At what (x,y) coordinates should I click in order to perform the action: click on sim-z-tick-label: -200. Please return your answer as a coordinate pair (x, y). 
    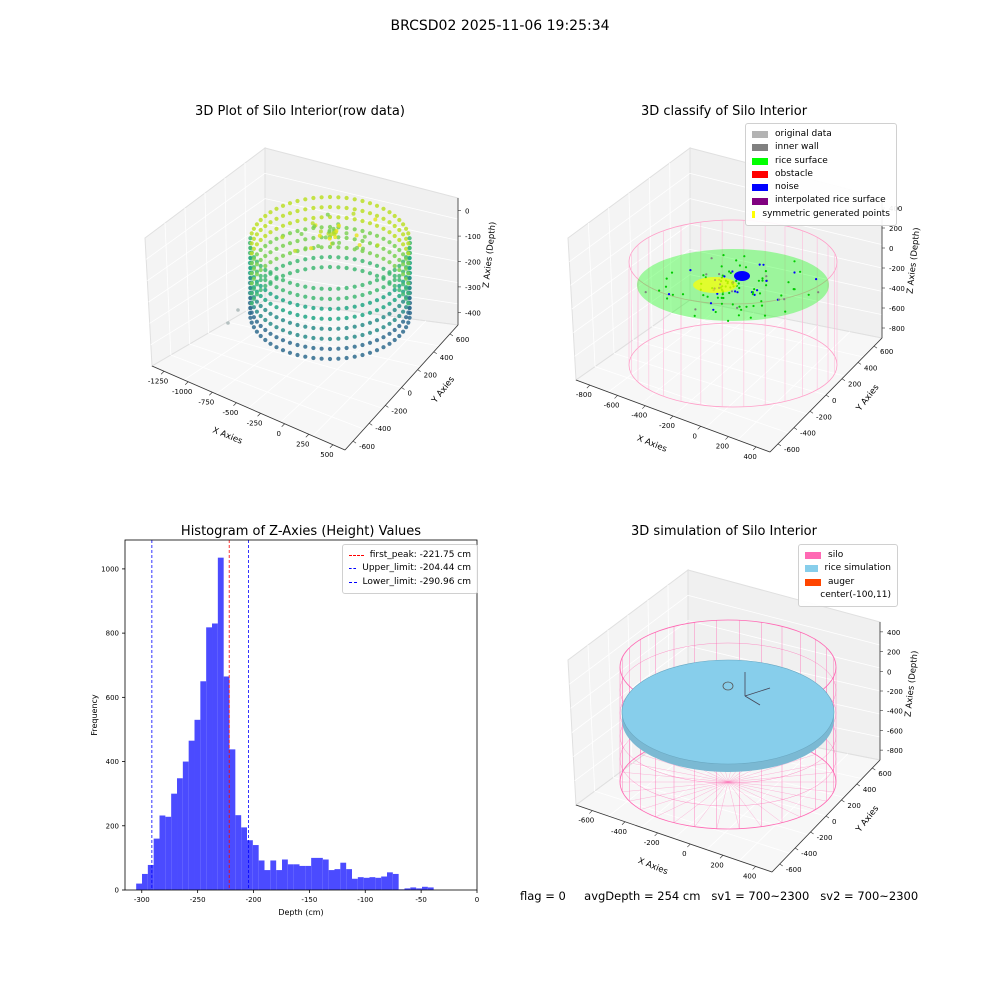
    Looking at the image, I should click on (895, 692).